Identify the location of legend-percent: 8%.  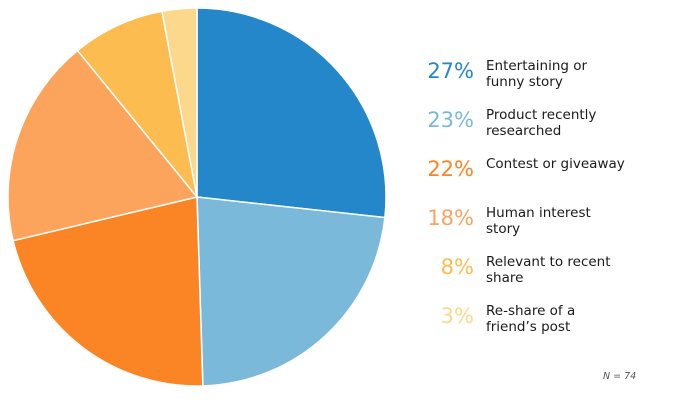
(457, 267).